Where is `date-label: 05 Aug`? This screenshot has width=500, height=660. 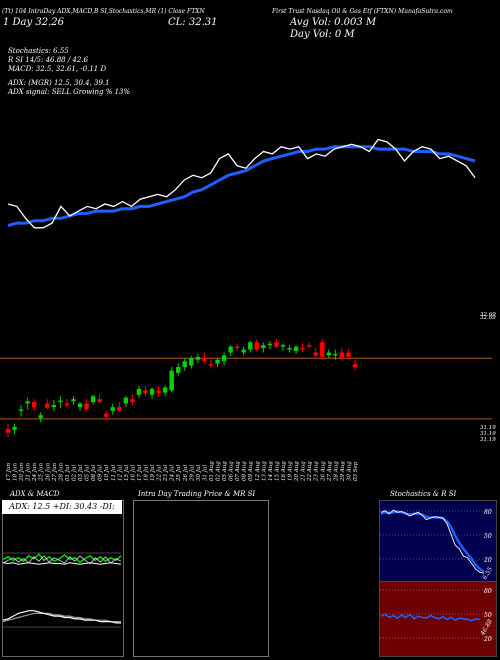
date-label: 05 Aug is located at coordinates (225, 471).